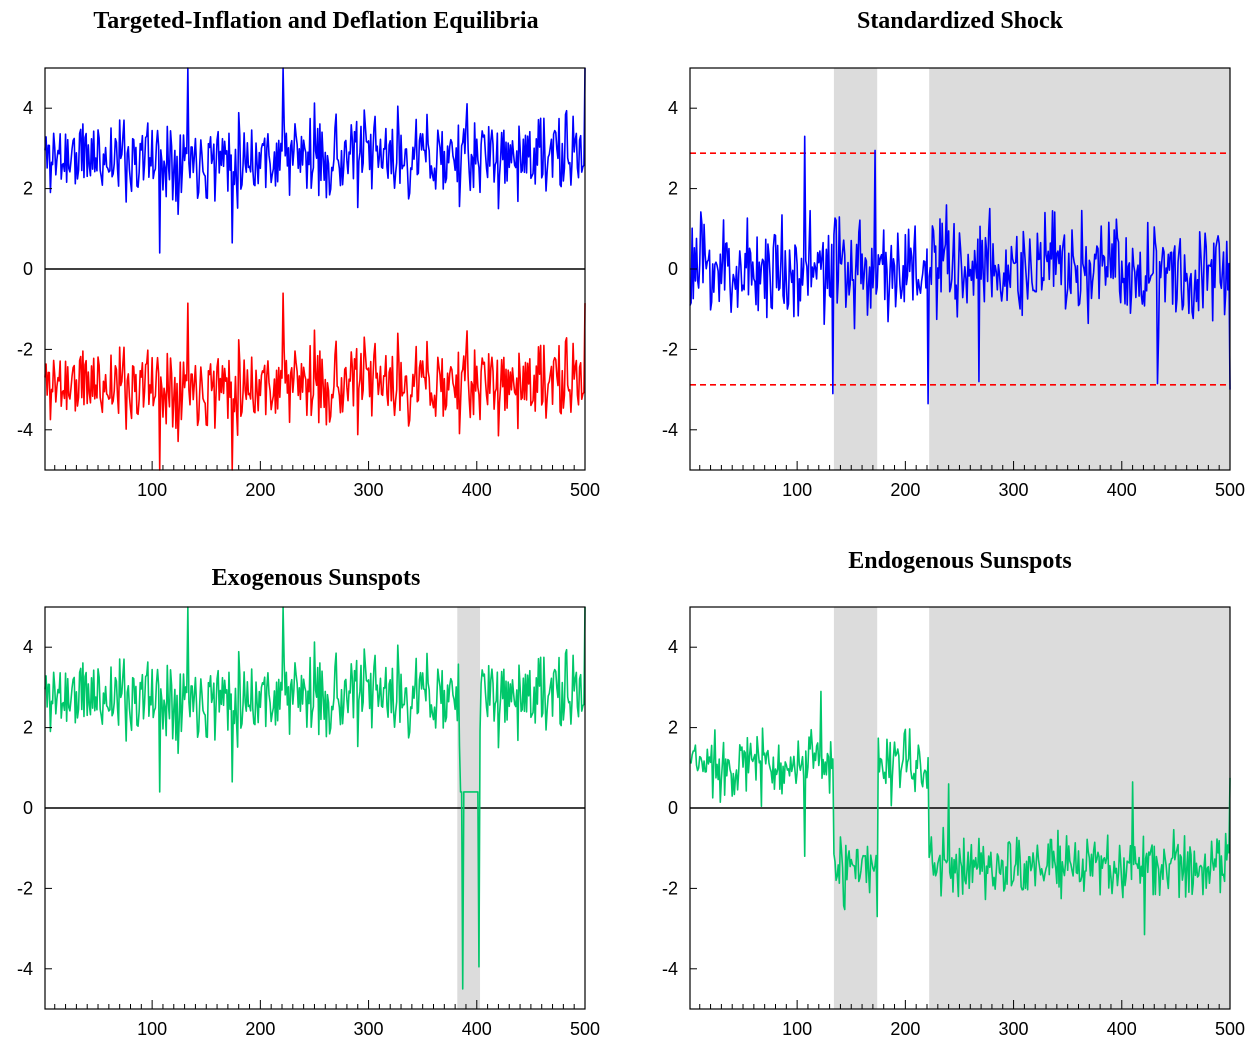  I want to click on panel-title: Exogenous Sunspots, so click(316, 578).